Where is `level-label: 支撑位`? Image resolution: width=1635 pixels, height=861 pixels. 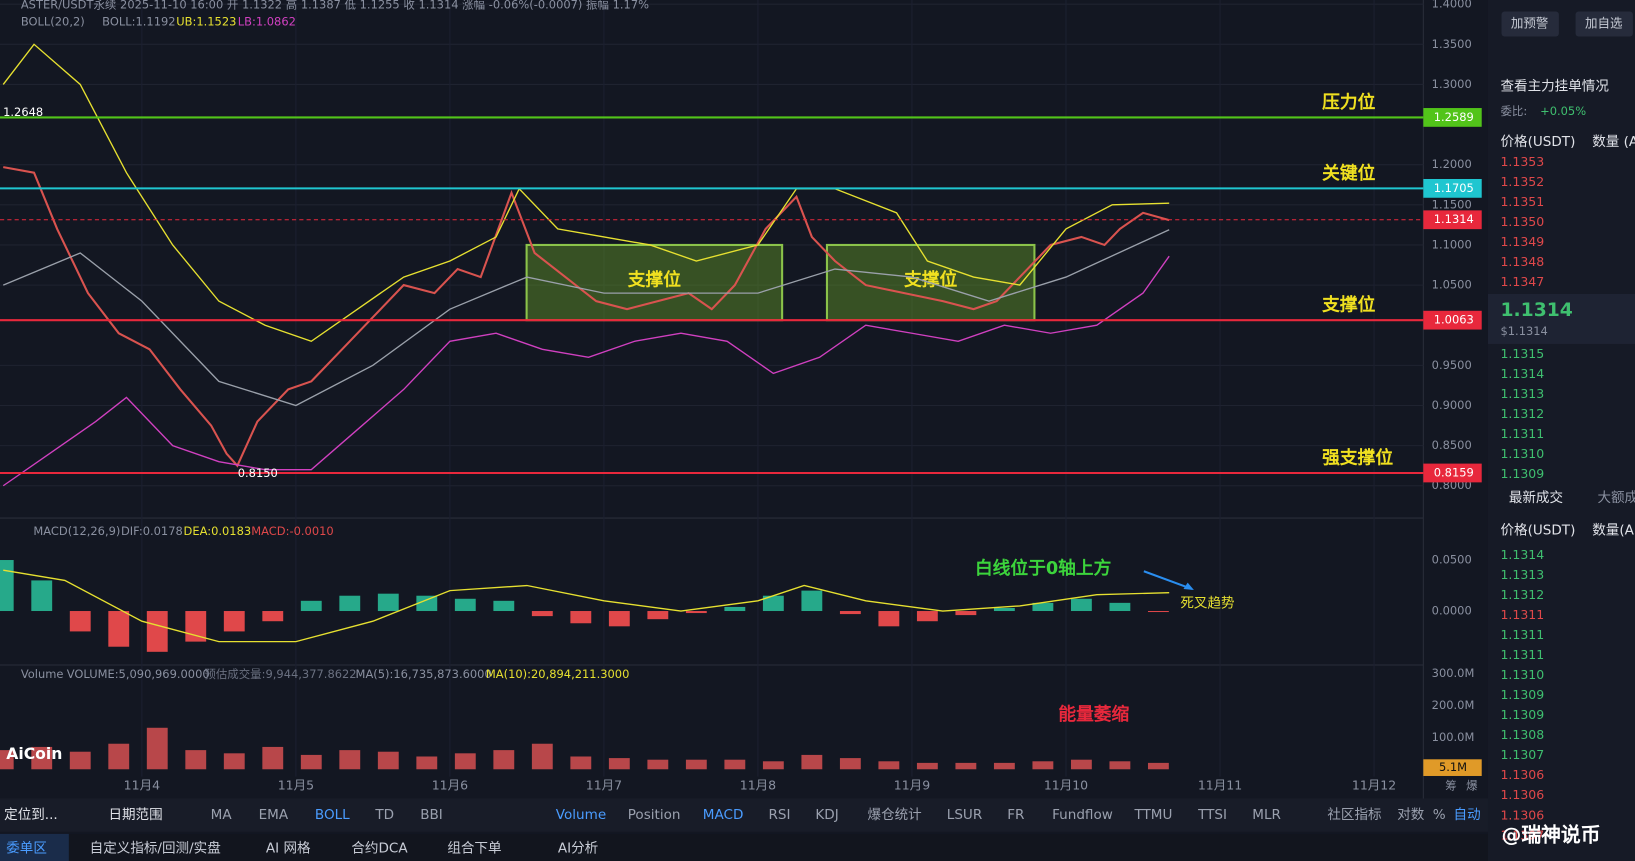
level-label: 支撑位 is located at coordinates (1348, 305).